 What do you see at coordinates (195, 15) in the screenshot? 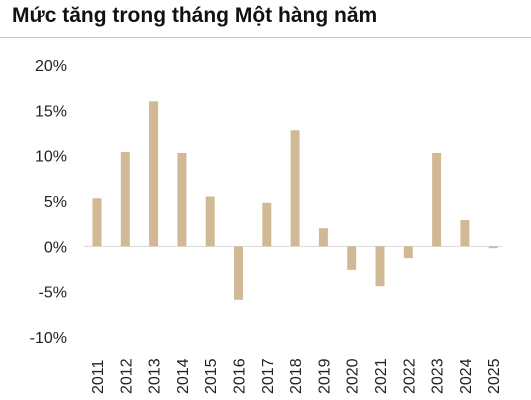
I see `chart-title: Mức tăng trong tháng Một hàng năm` at bounding box center [195, 15].